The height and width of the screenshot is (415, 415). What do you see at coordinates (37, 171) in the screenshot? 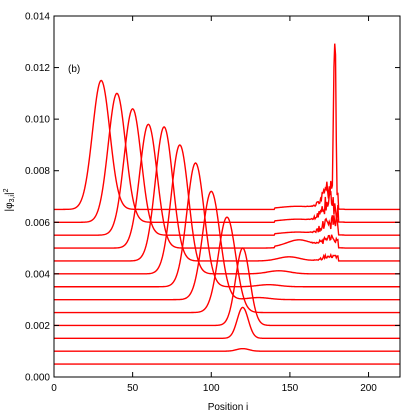
I see `y-tick-label: 0.008` at bounding box center [37, 171].